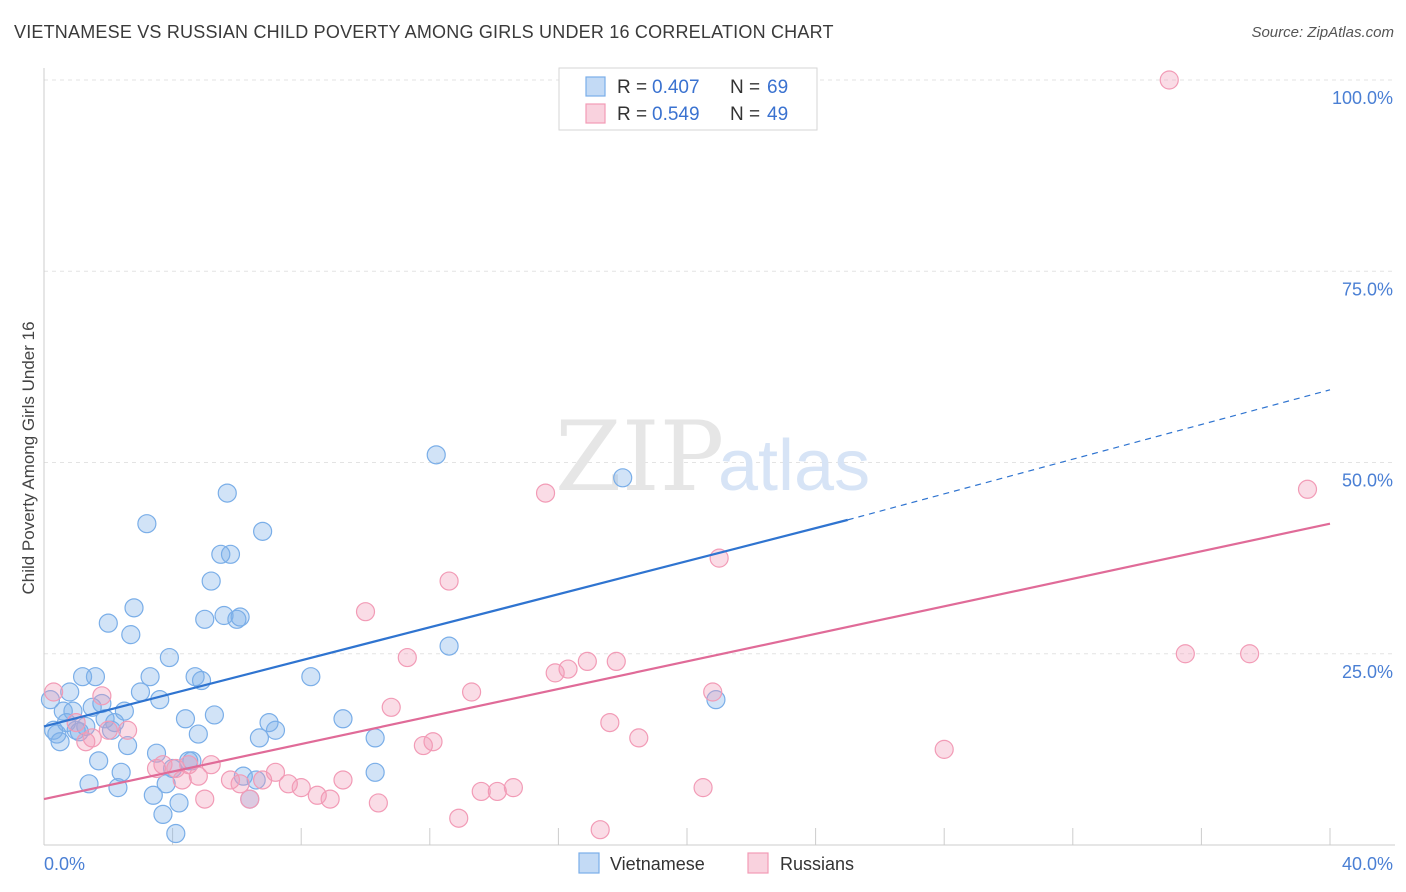 Image resolution: width=1406 pixels, height=892 pixels. What do you see at coordinates (676, 114) in the screenshot?
I see `legend-r-value: 0.549` at bounding box center [676, 114].